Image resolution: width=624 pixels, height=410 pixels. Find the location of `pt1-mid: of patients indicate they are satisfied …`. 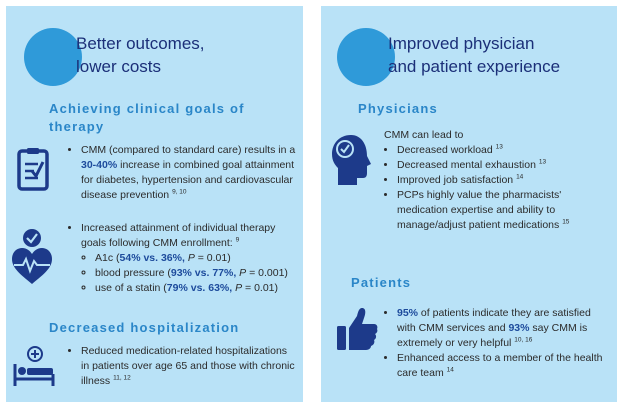

pt1-mid: of patients indicate they are satisfied … is located at coordinates (494, 320).